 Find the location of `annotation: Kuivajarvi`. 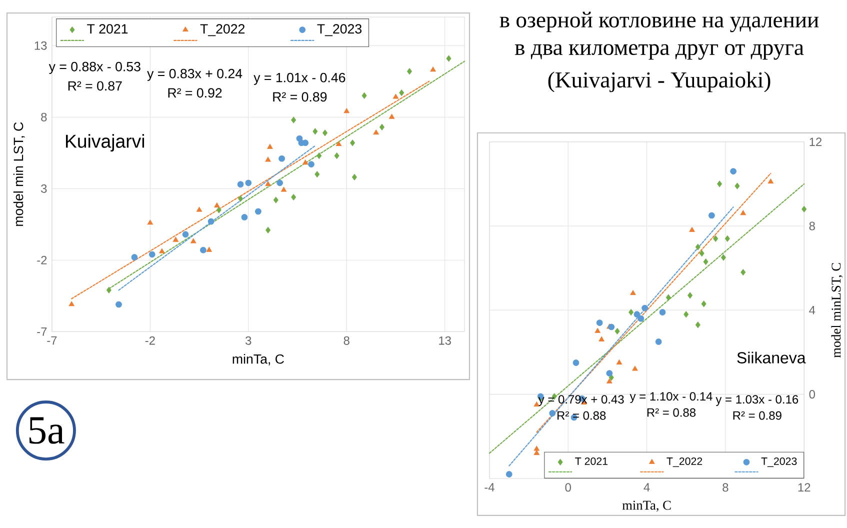

annotation: Kuivajarvi is located at coordinates (105, 143).